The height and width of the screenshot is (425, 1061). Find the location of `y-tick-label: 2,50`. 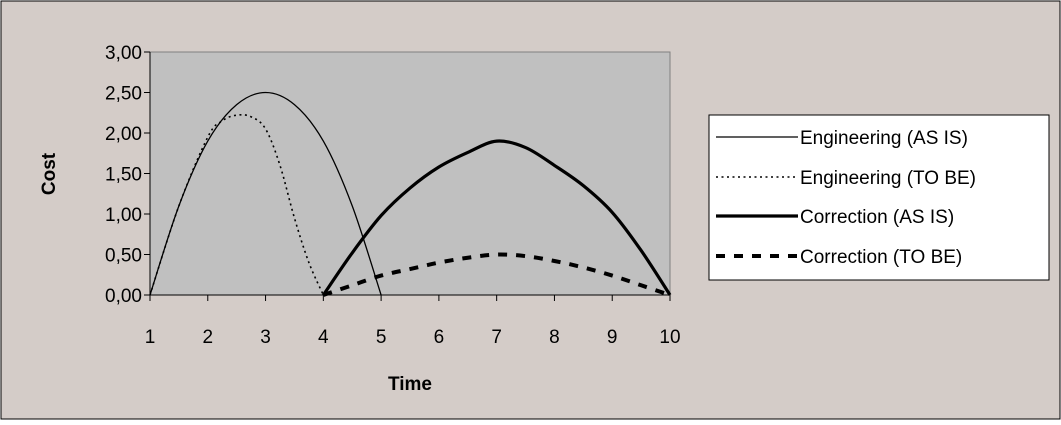

y-tick-label: 2,50 is located at coordinates (123, 94).